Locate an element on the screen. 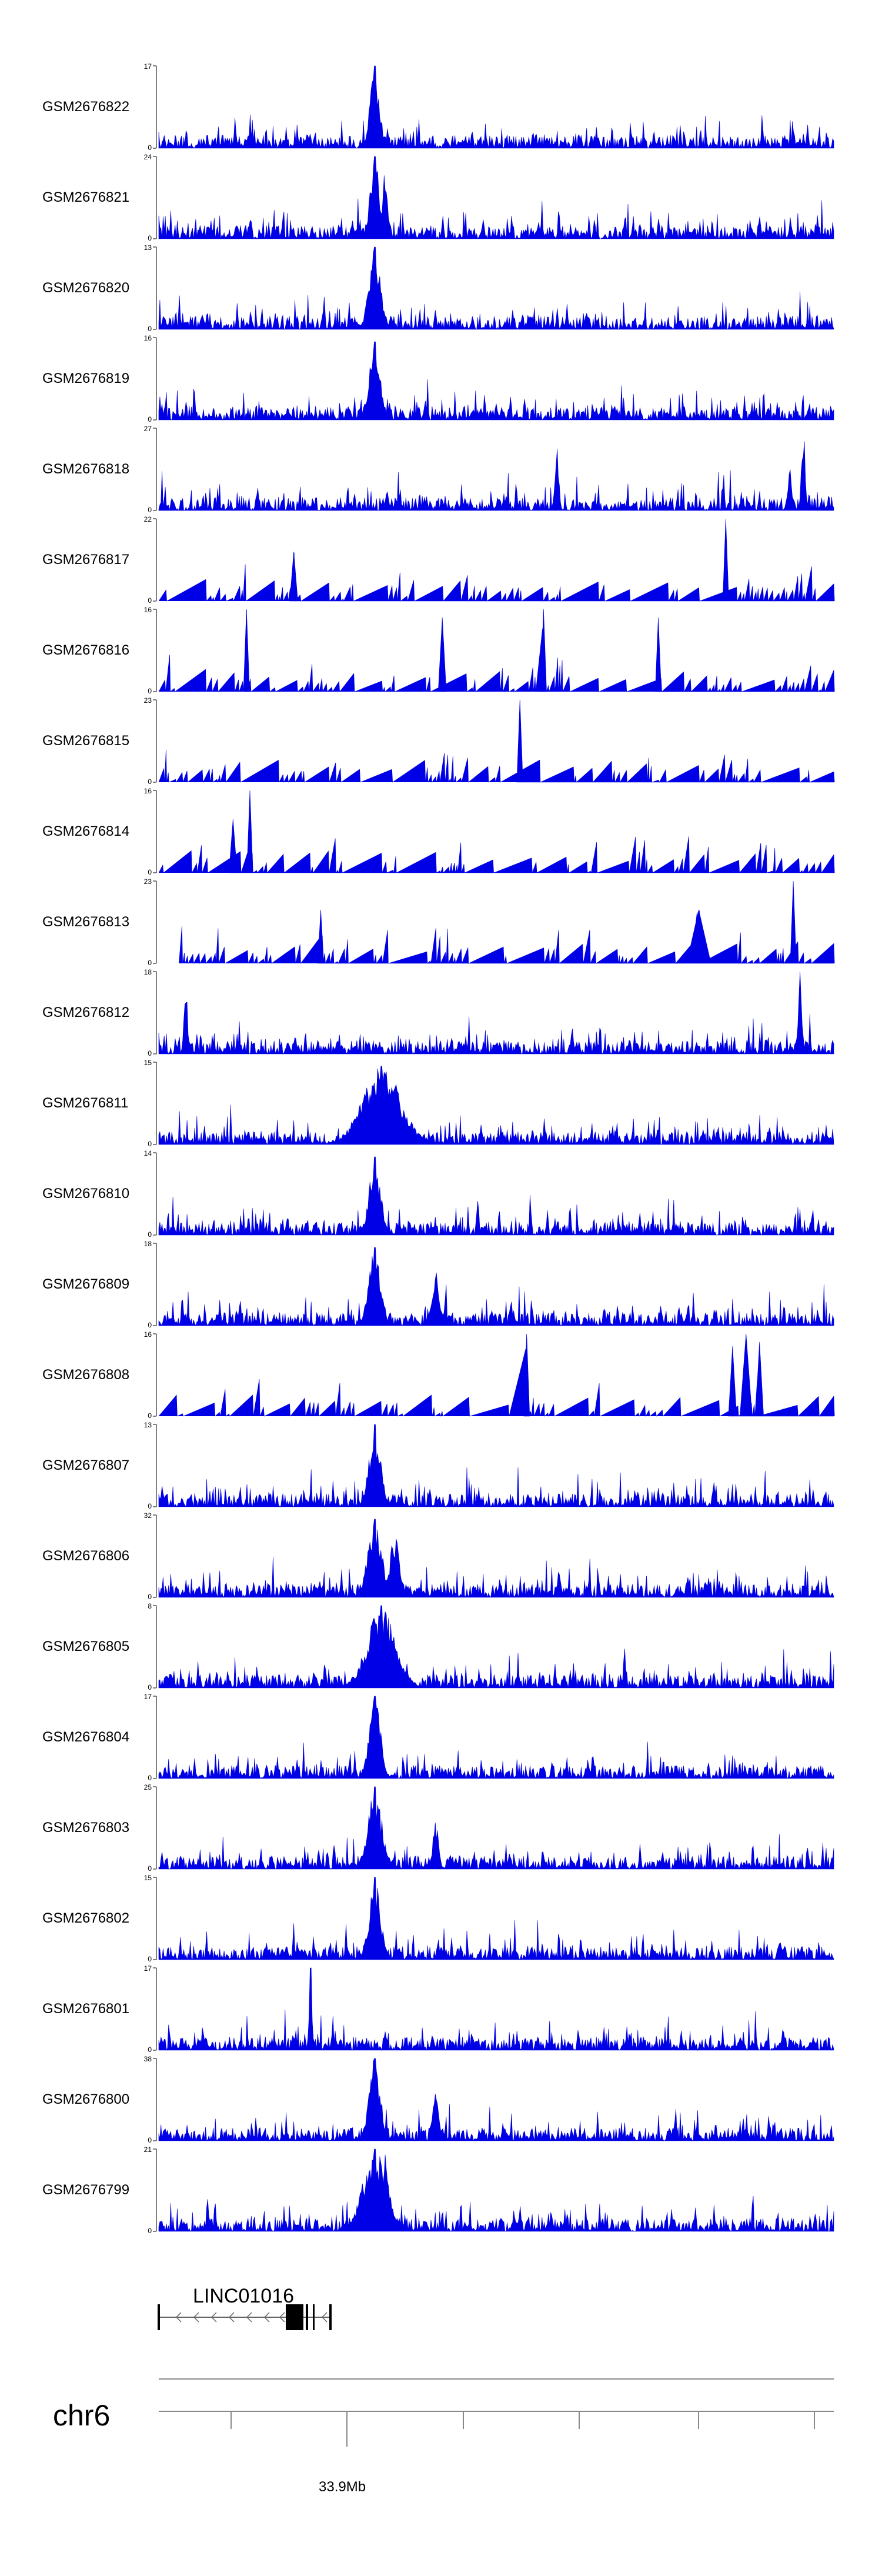 This screenshot has width=882, height=2576. track-ymax-label: 27 is located at coordinates (147, 429).